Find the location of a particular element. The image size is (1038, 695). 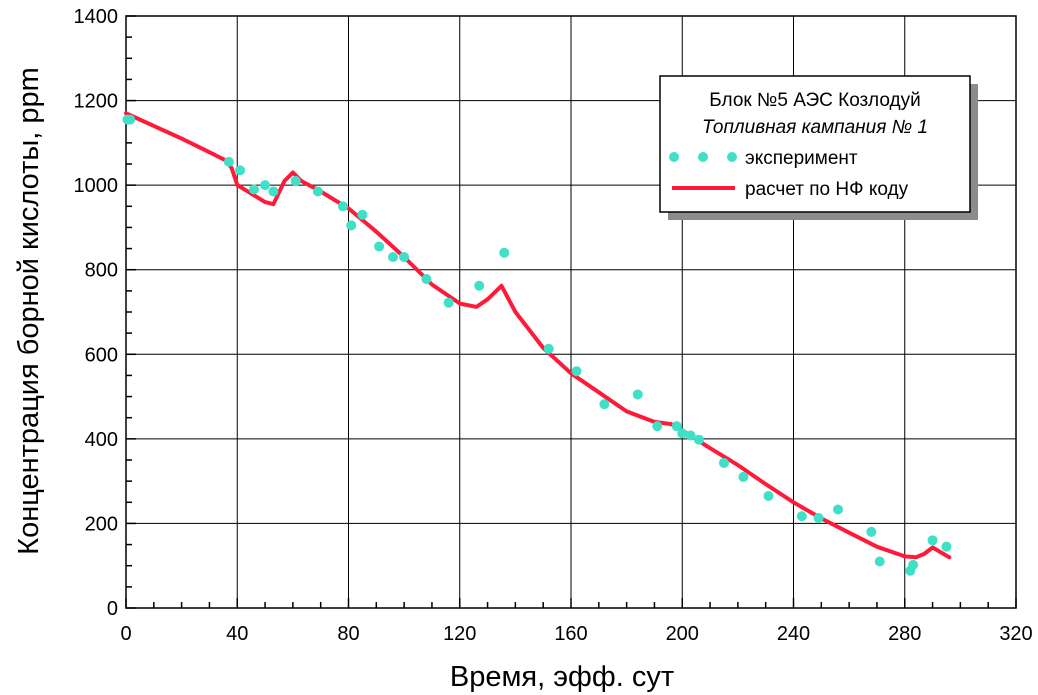

legend-label-calc: расчет по НФ коду is located at coordinates (827, 189).